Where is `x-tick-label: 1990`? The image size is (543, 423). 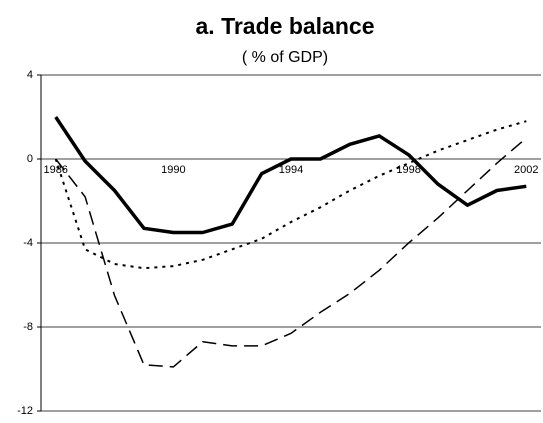 x-tick-label: 1990 is located at coordinates (173, 170).